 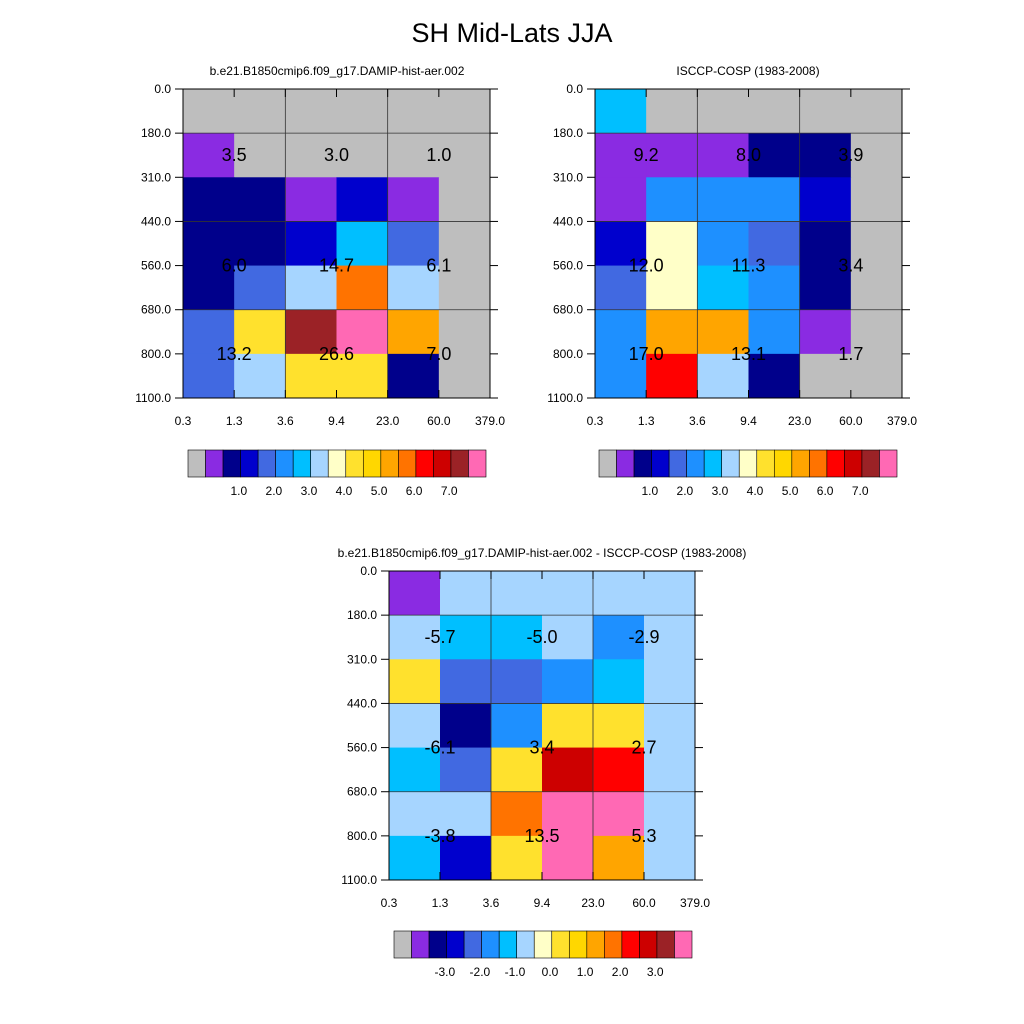 I want to click on x-tick-label: 60.0, so click(x=439, y=421).